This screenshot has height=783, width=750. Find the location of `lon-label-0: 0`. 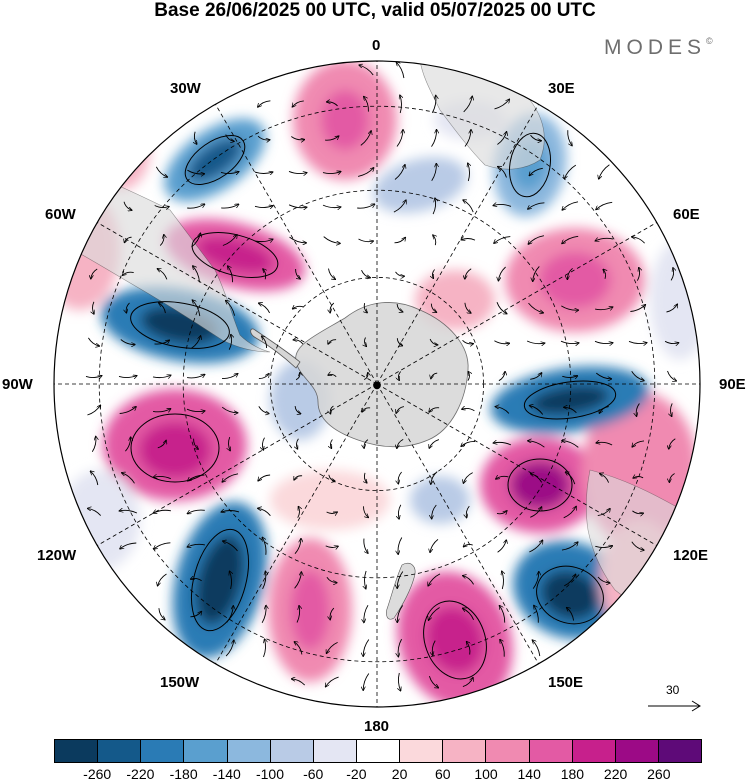

lon-label-0: 0 is located at coordinates (376, 45).